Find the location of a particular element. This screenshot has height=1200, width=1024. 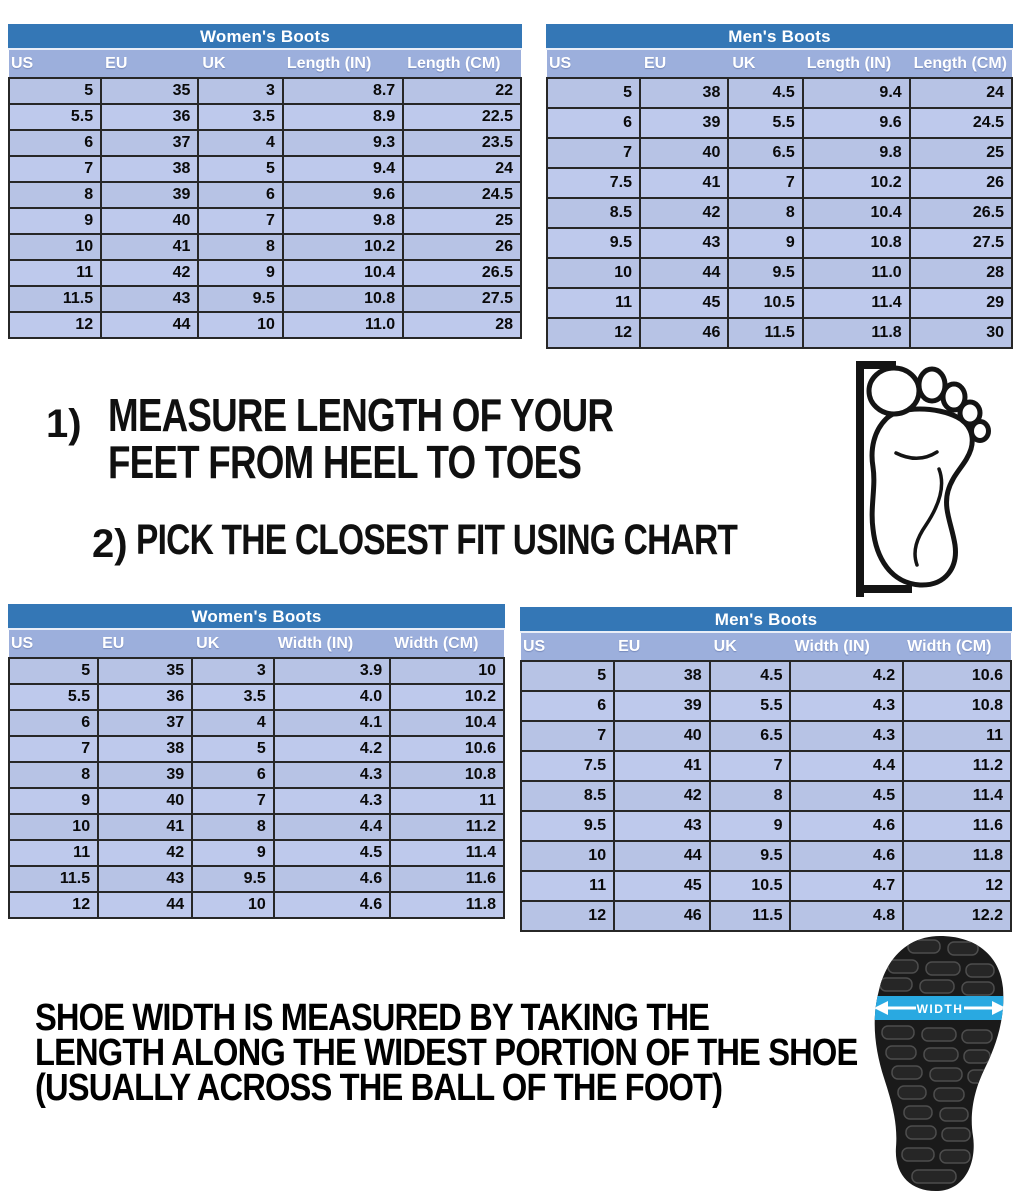

table-row: 12 46 11.5 11.8 30 is located at coordinates (780, 333).